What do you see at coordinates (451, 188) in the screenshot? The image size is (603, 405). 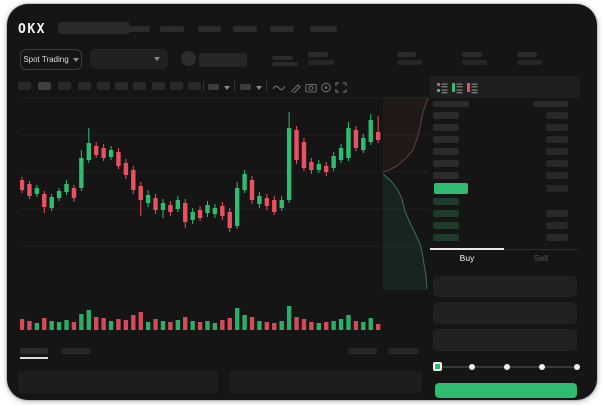 I see `orderbook-last-price` at bounding box center [451, 188].